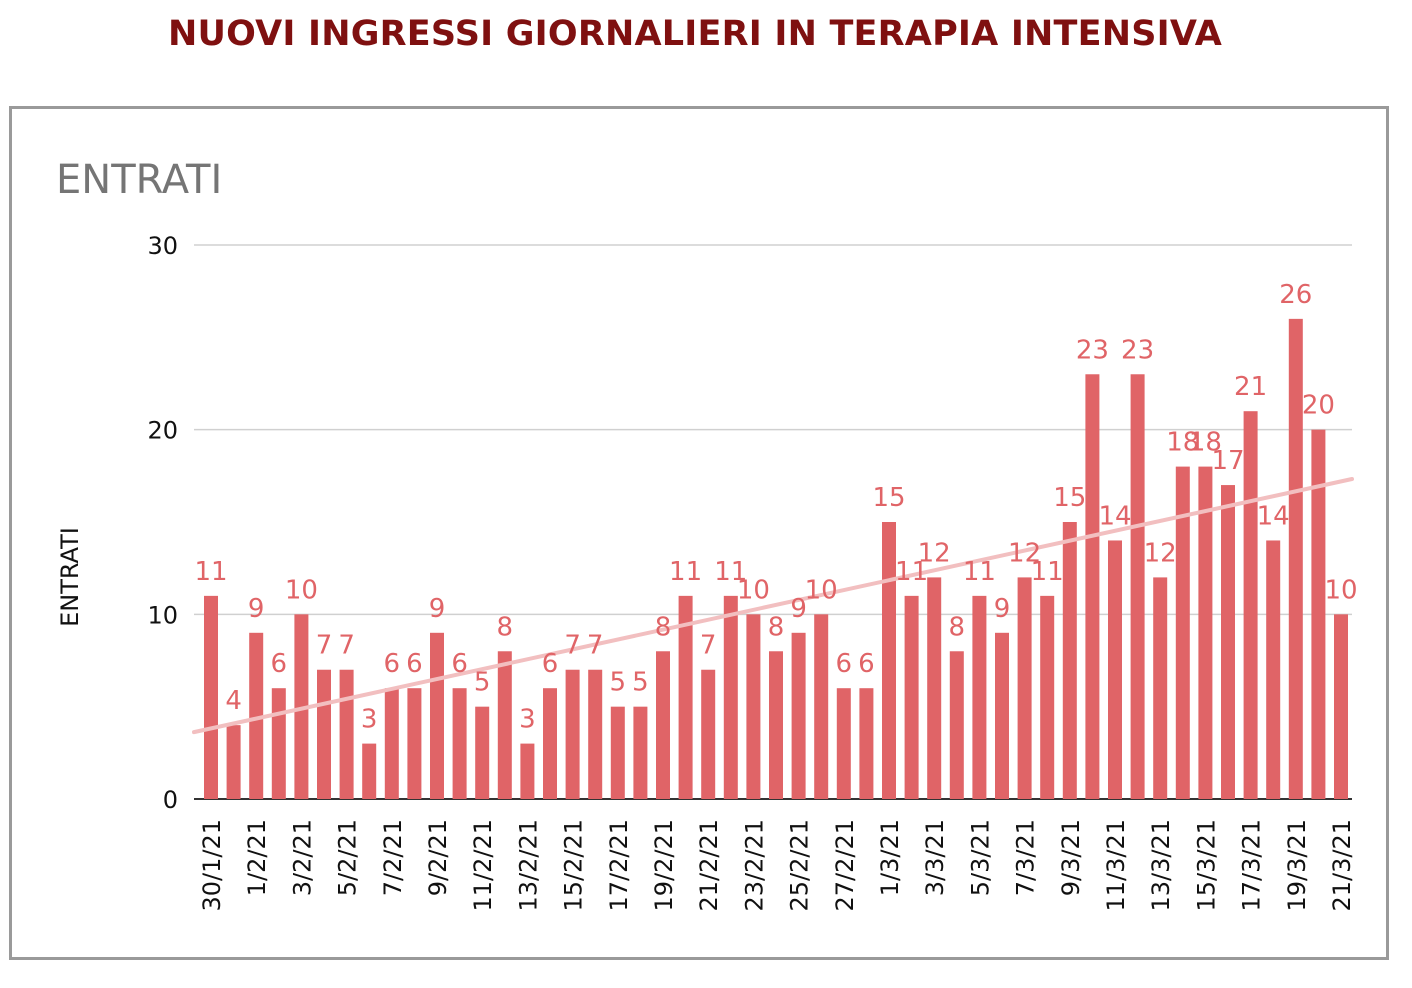  What do you see at coordinates (302, 857) in the screenshot?
I see `x-tick-label: 3/2/21` at bounding box center [302, 857].